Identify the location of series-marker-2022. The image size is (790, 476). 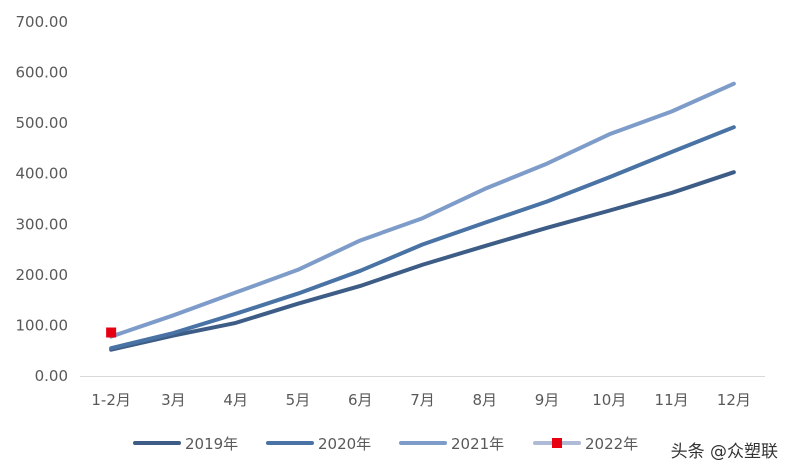
(111, 332).